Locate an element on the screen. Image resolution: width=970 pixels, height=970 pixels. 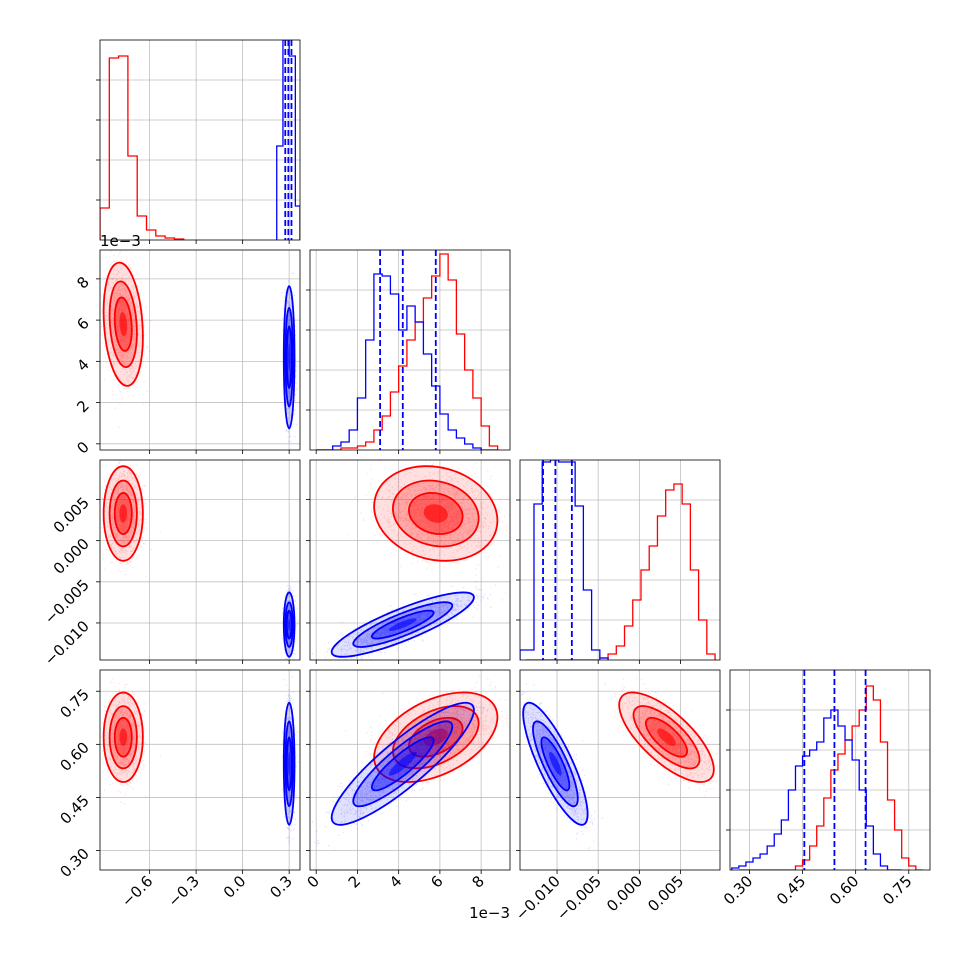
x-tick-label: 0 is located at coordinates (313, 881).